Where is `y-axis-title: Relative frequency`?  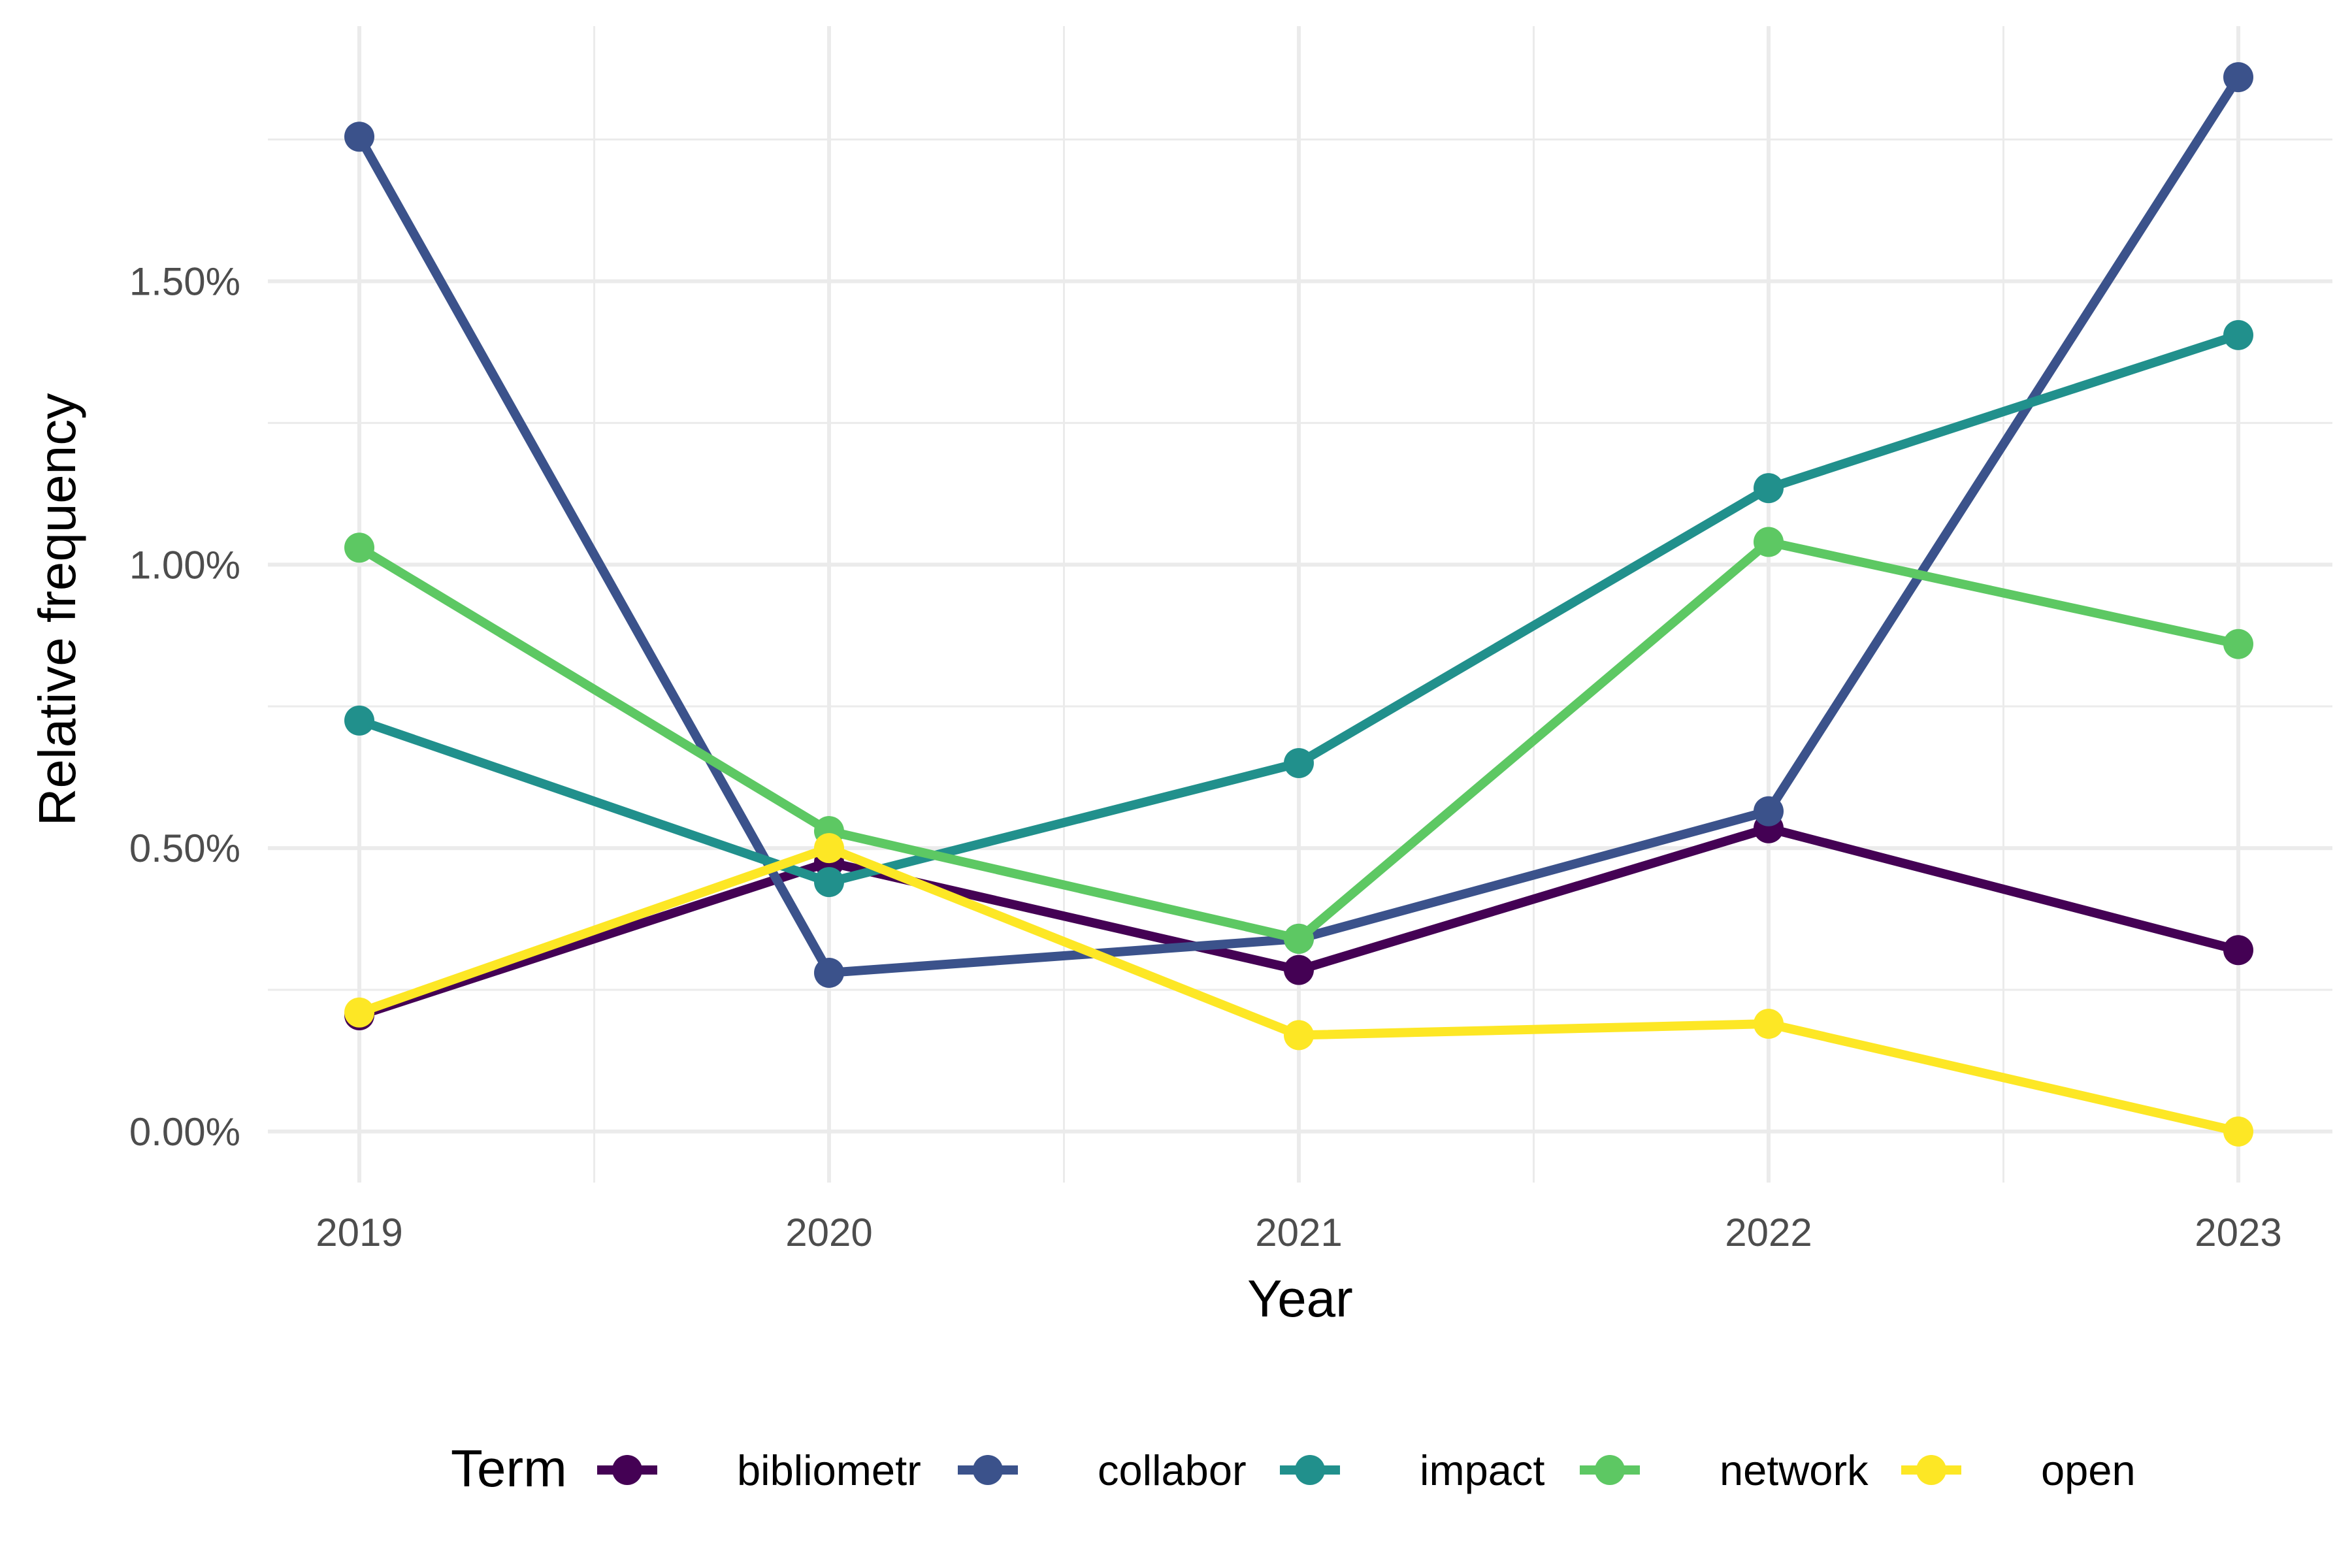 y-axis-title: Relative frequency is located at coordinates (57, 609).